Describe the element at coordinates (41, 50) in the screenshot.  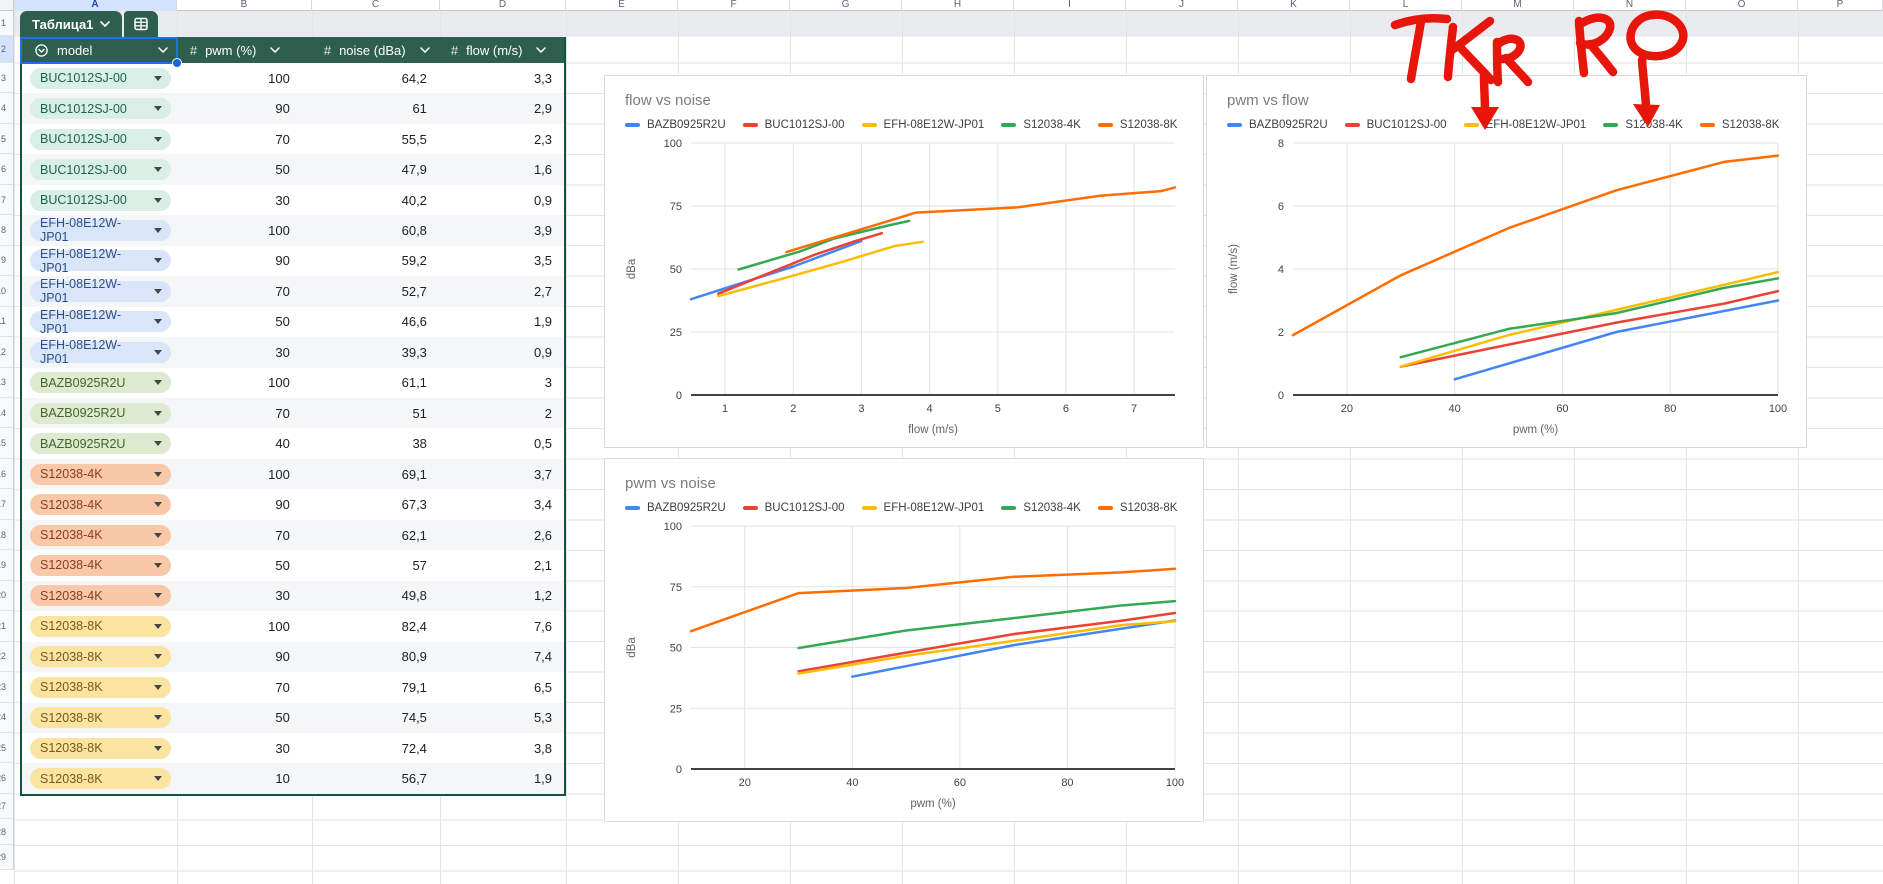
I see `dropdown-chip-icon` at that location.